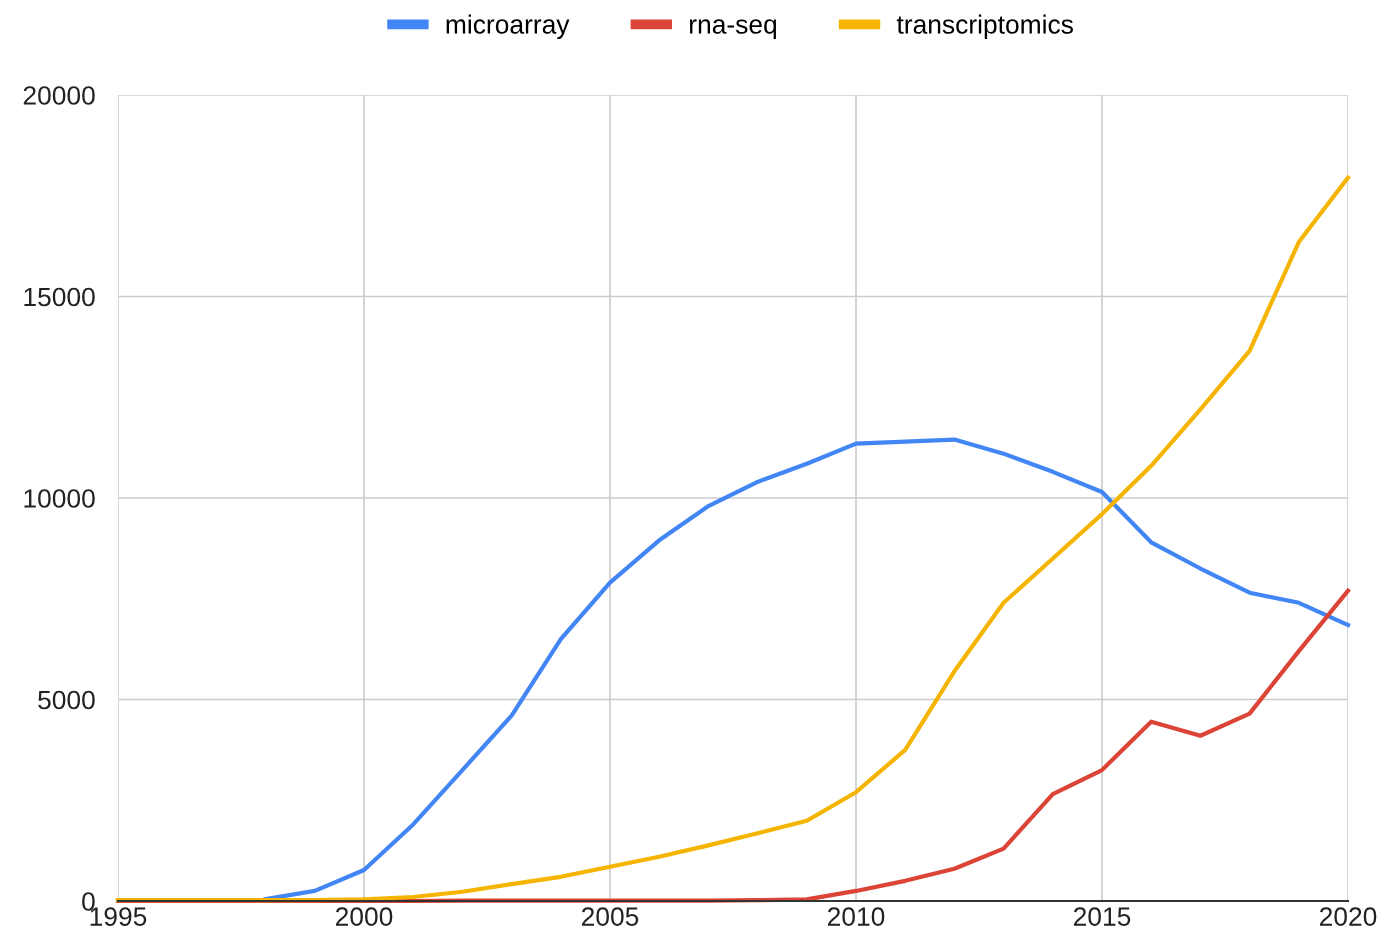  I want to click on x-tick-label: 2005, so click(610, 916).